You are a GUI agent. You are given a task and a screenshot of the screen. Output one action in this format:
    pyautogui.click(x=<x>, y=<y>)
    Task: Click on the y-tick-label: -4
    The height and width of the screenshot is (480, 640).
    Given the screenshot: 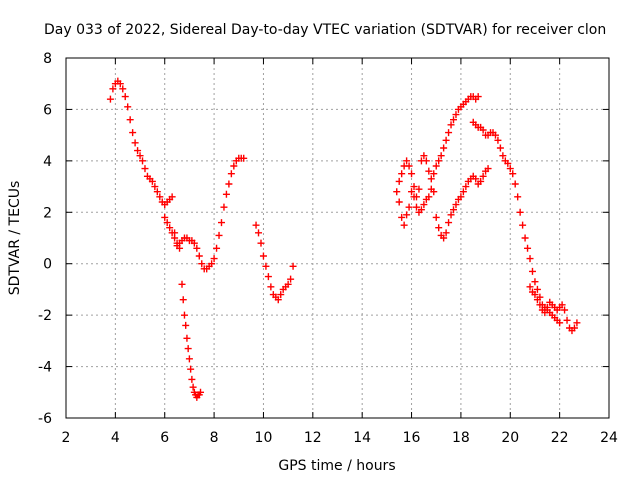 What is the action you would take?
    pyautogui.click(x=45, y=368)
    